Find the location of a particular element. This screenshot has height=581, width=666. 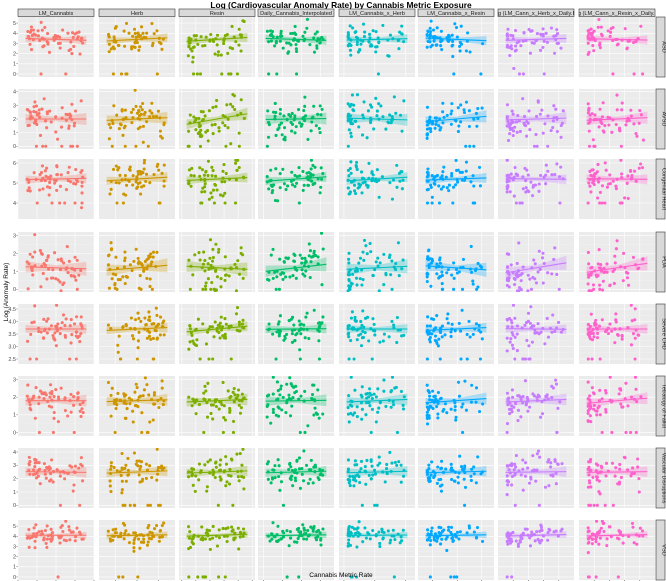

panel-background is located at coordinates (617, 478).